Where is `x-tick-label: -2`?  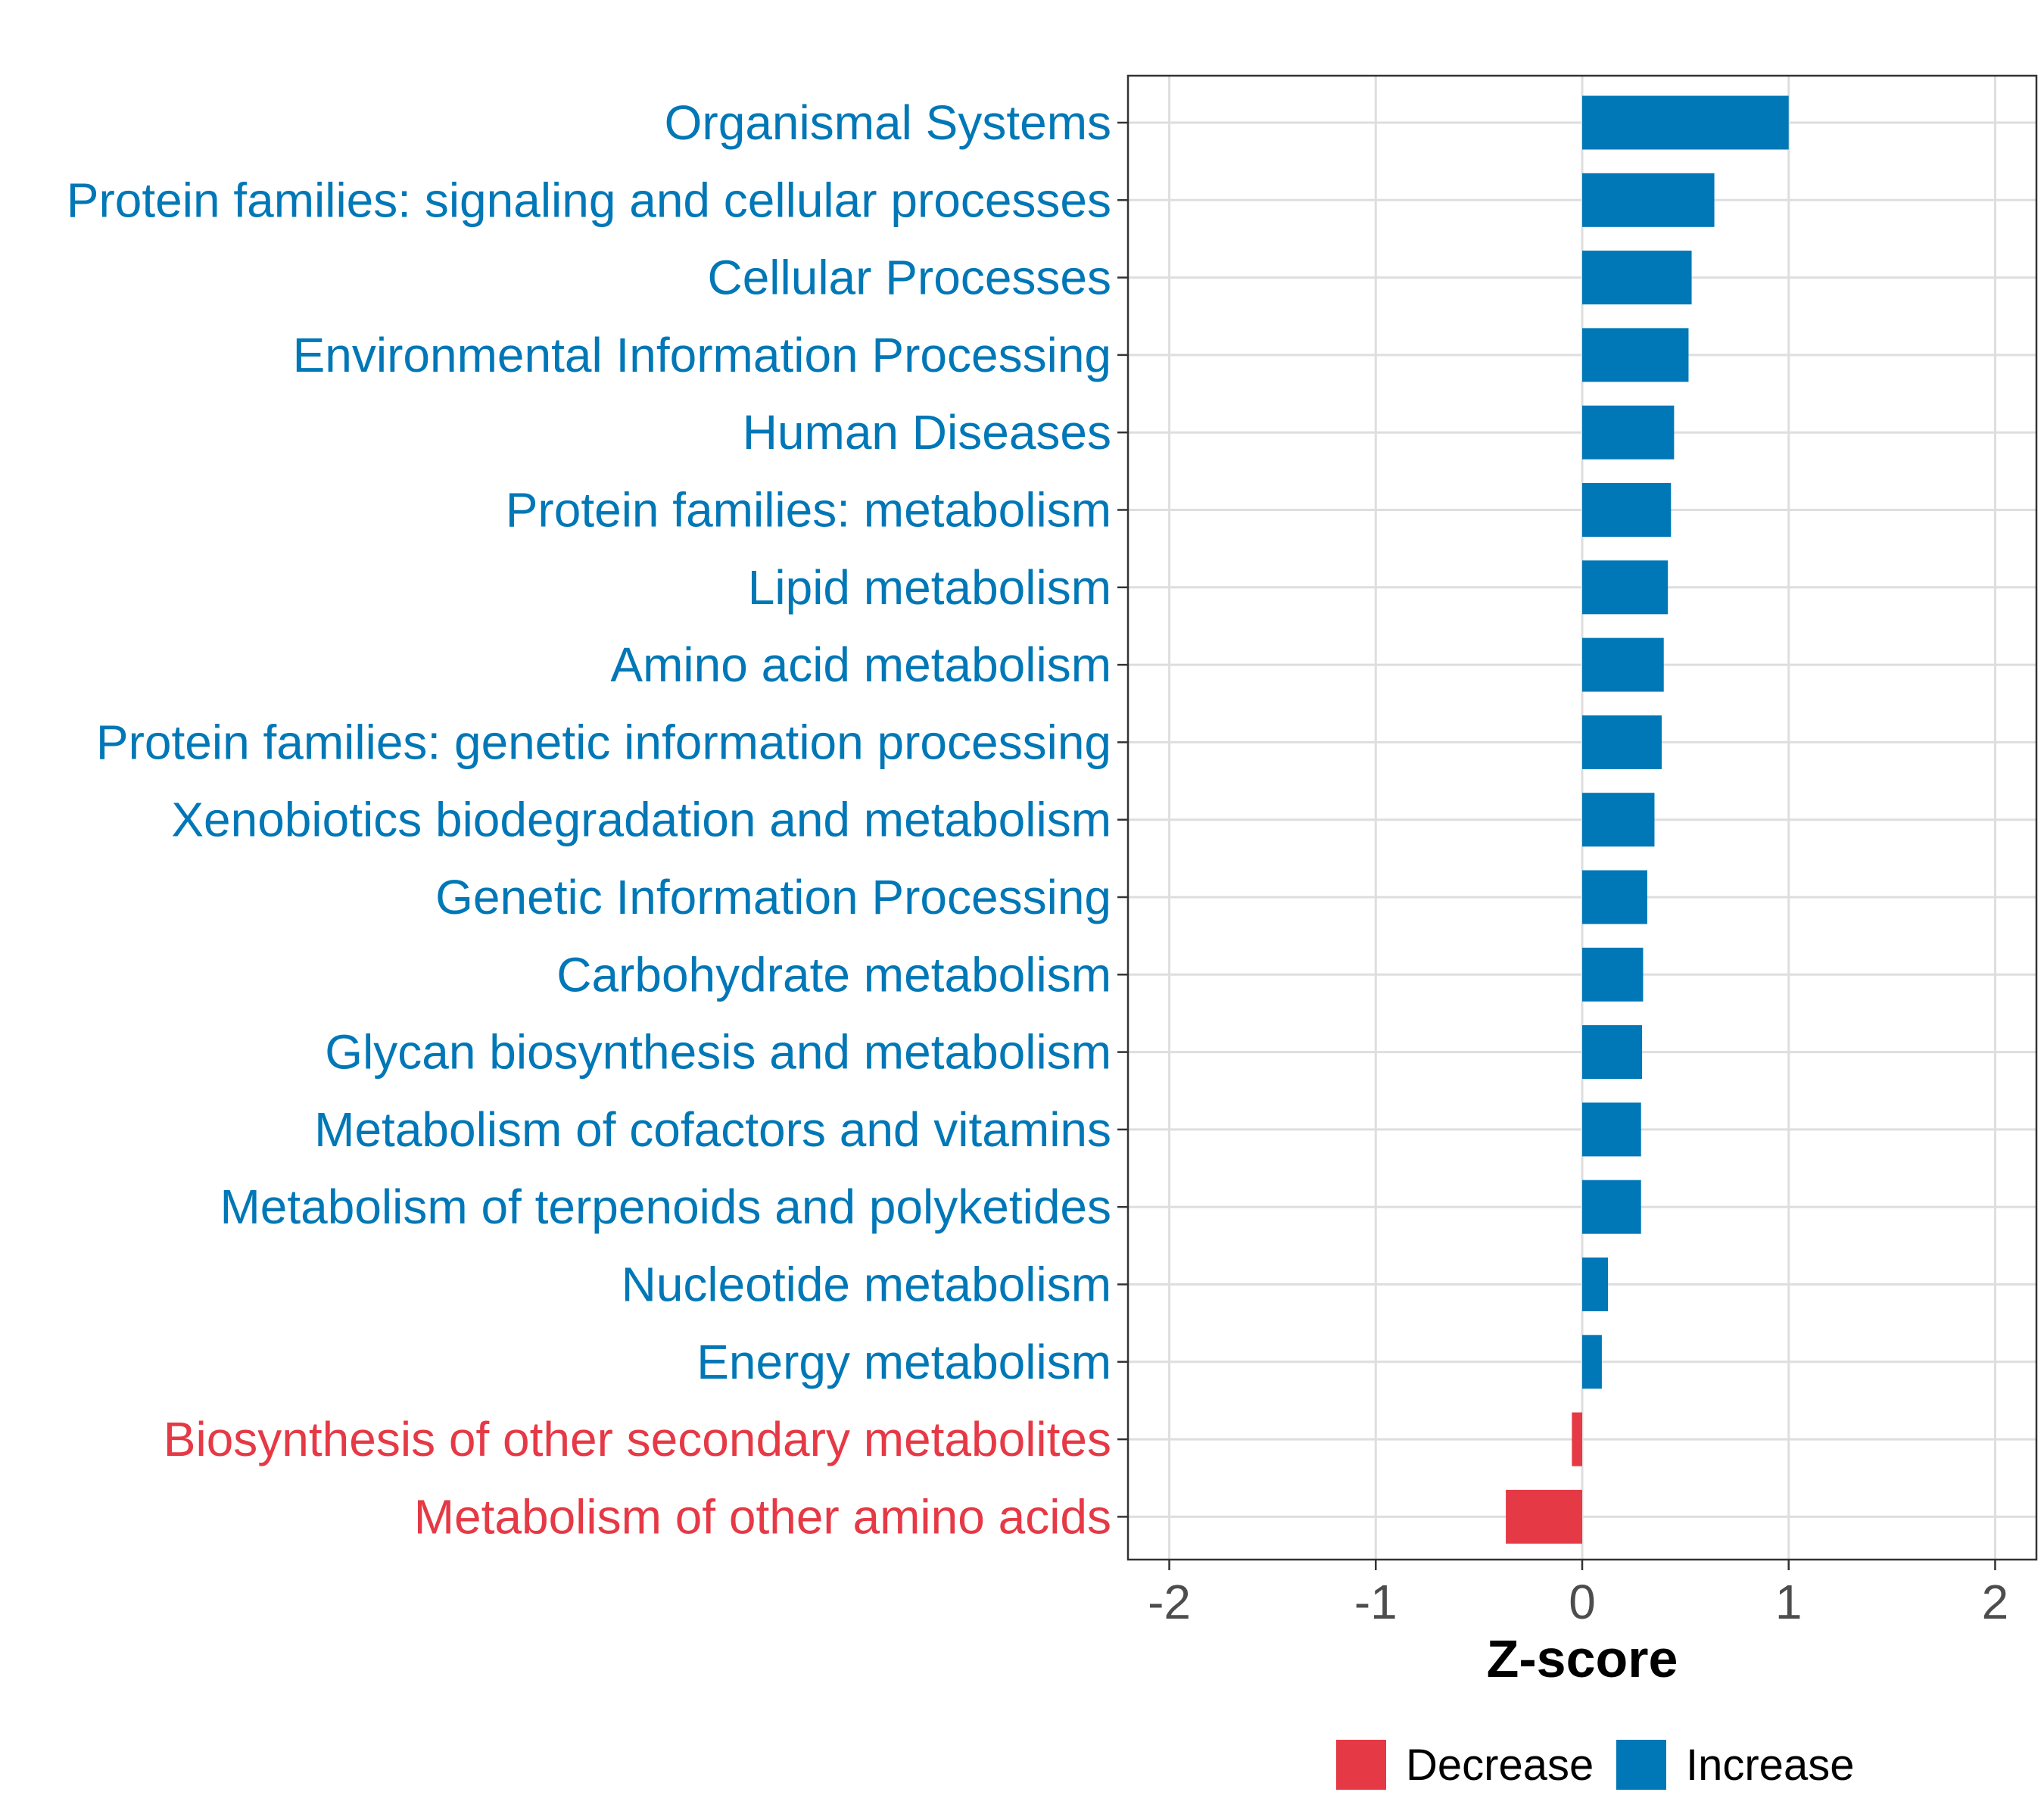 x-tick-label: -2 is located at coordinates (1169, 1602).